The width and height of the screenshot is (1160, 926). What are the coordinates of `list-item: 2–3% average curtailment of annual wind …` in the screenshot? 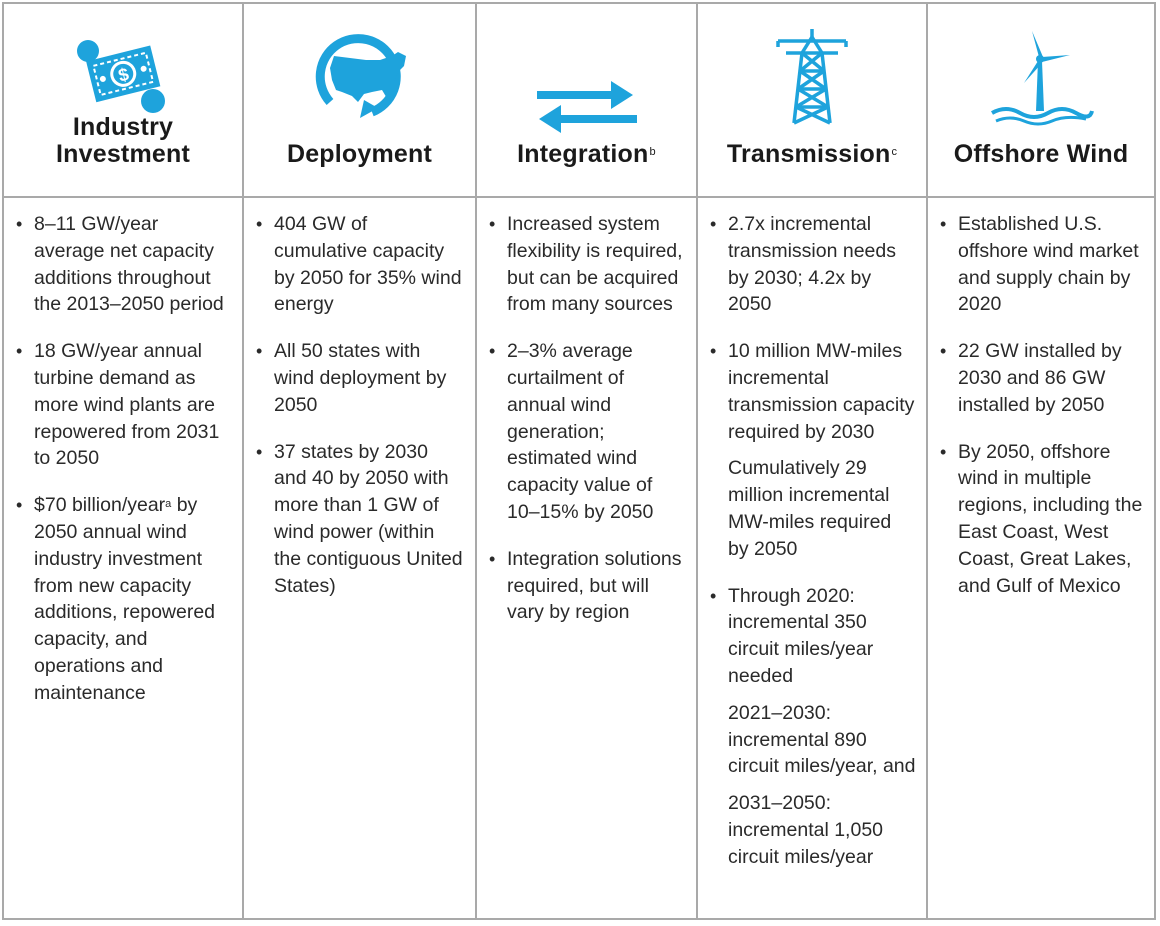 It's located at (586, 432).